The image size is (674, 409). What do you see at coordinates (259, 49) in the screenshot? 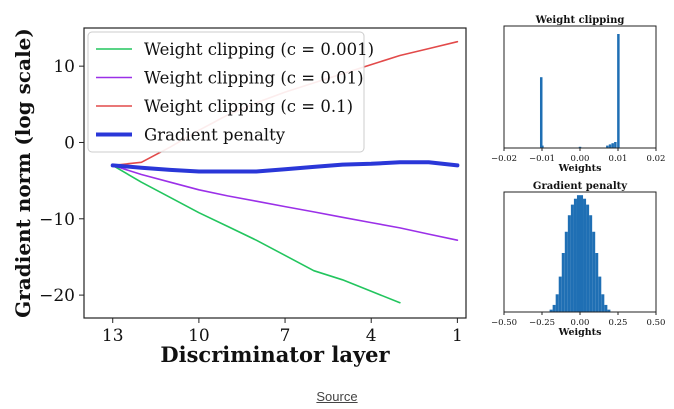
I see `legend-label: Weight clipping (c = 0.001)` at bounding box center [259, 49].